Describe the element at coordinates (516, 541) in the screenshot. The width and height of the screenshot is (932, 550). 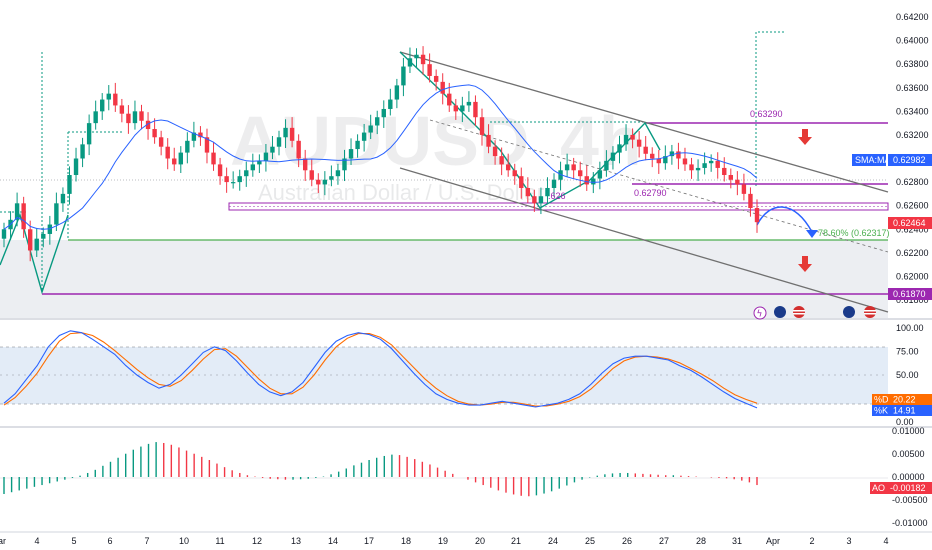
I see `time-tick-label: 21` at that location.